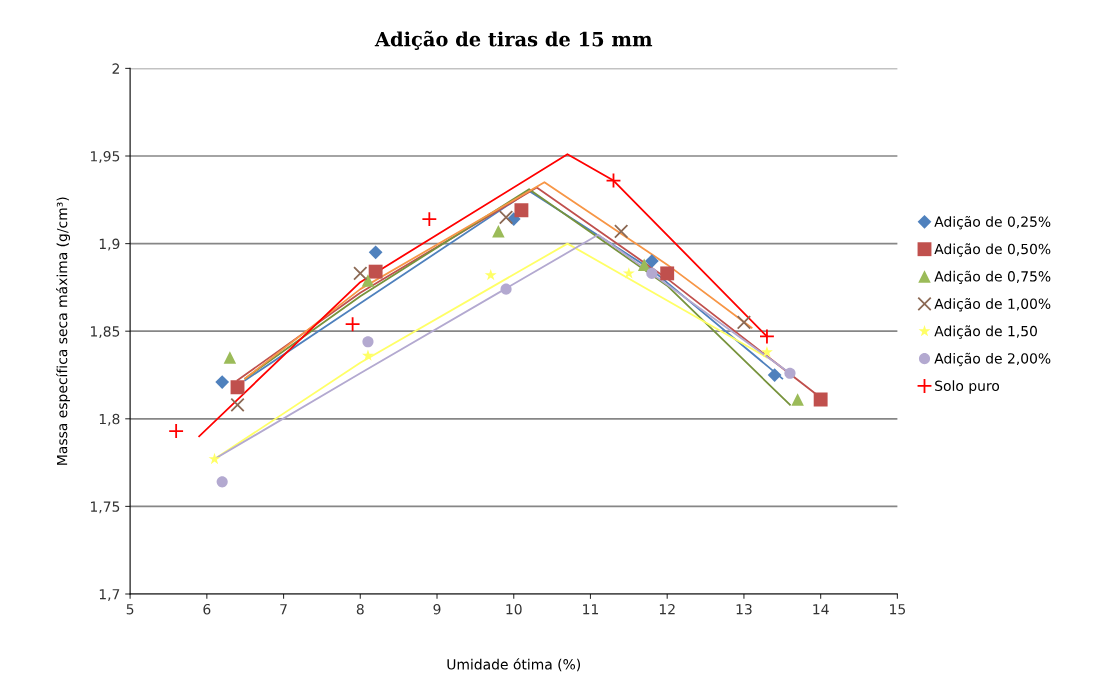  Describe the element at coordinates (105, 156) in the screenshot. I see `y-tick-label: 1,95` at that location.